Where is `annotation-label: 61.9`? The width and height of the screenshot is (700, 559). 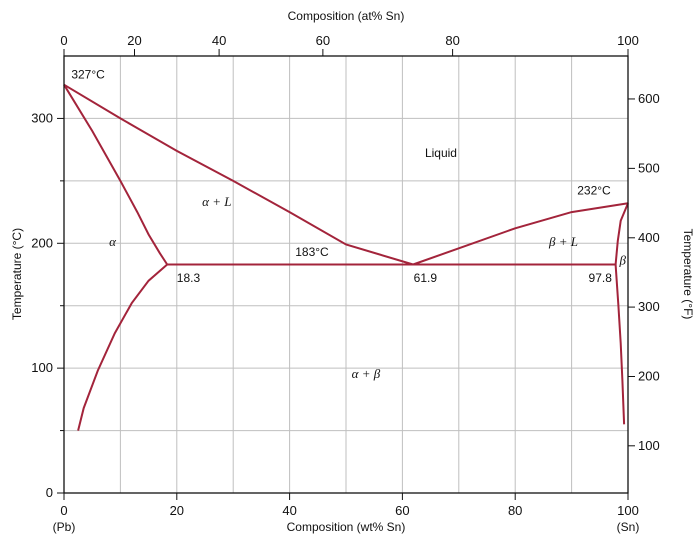 annotation-label: 61.9 is located at coordinates (426, 278).